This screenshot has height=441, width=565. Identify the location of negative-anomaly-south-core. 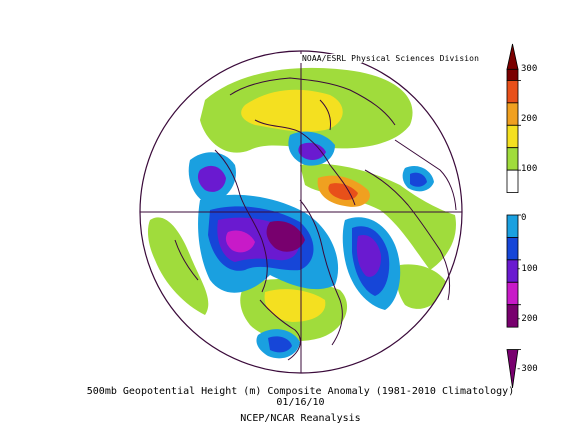
(280, 344).